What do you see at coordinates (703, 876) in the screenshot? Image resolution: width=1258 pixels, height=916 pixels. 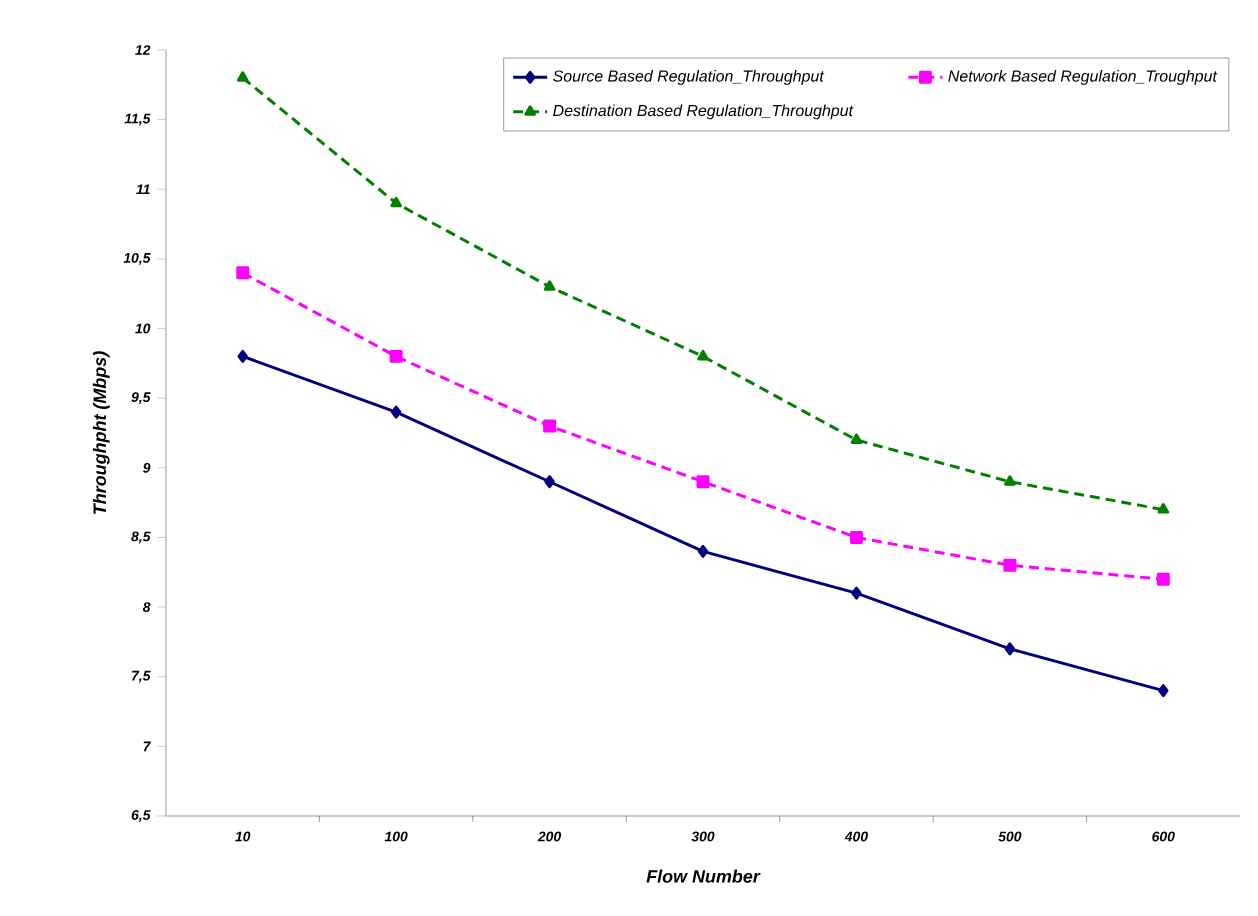 I see `x-axis-title: Flow Number` at bounding box center [703, 876].